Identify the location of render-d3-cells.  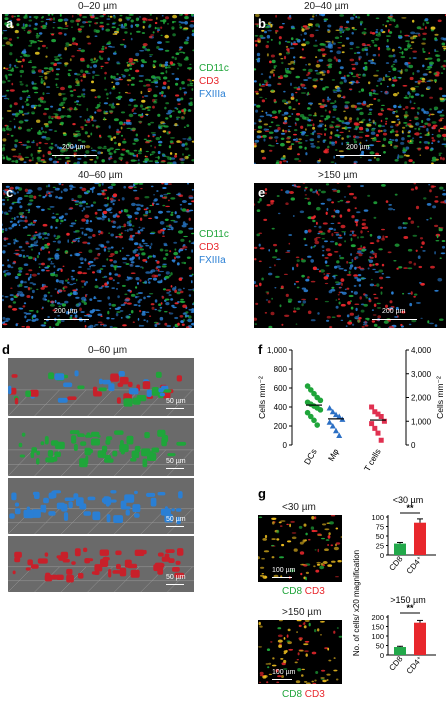
(101, 512).